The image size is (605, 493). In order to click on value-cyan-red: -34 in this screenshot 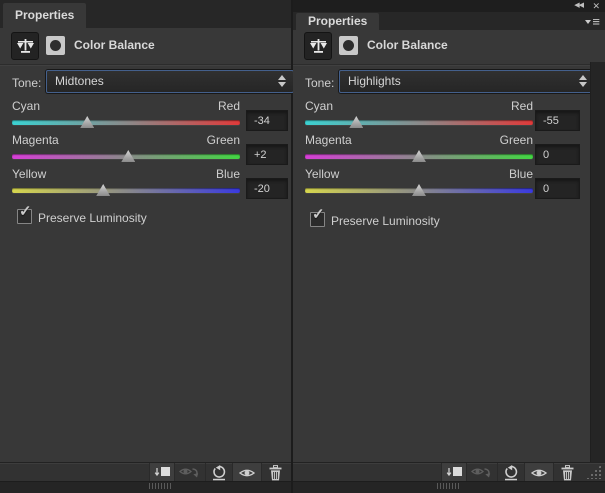, I will do `click(267, 120)`.